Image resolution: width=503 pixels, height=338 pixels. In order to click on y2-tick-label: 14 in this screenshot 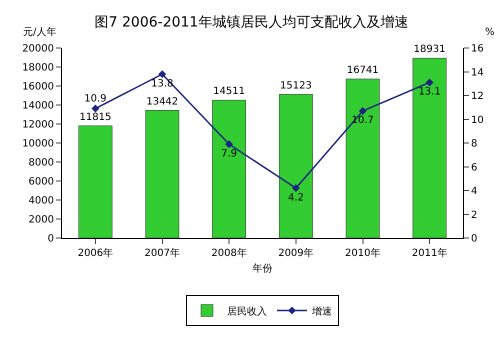, I will do `click(477, 72)`.